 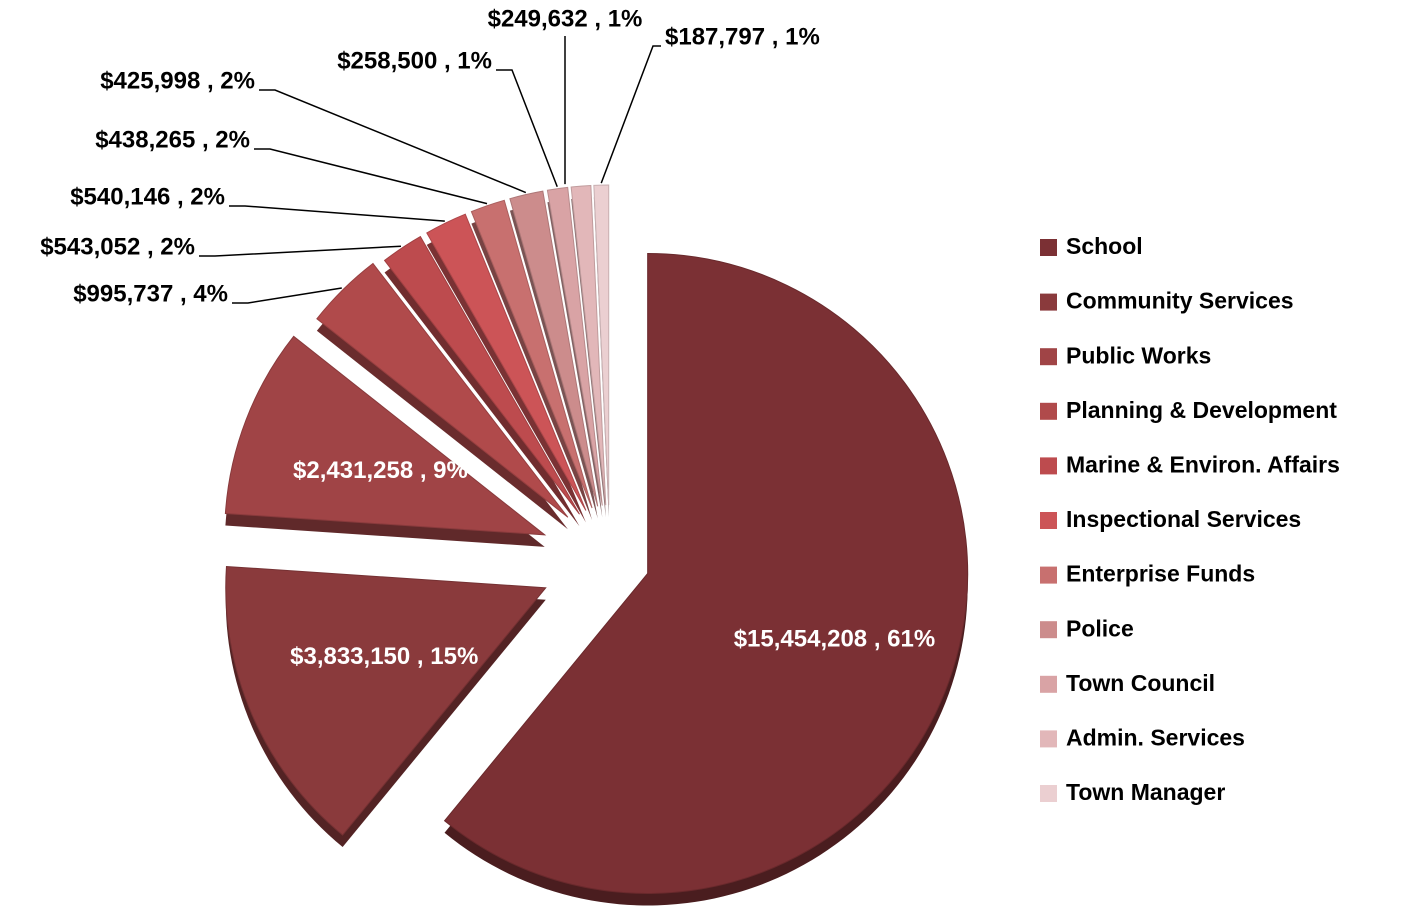 I want to click on data-label: $258,500 , 1%, so click(x=414, y=60).